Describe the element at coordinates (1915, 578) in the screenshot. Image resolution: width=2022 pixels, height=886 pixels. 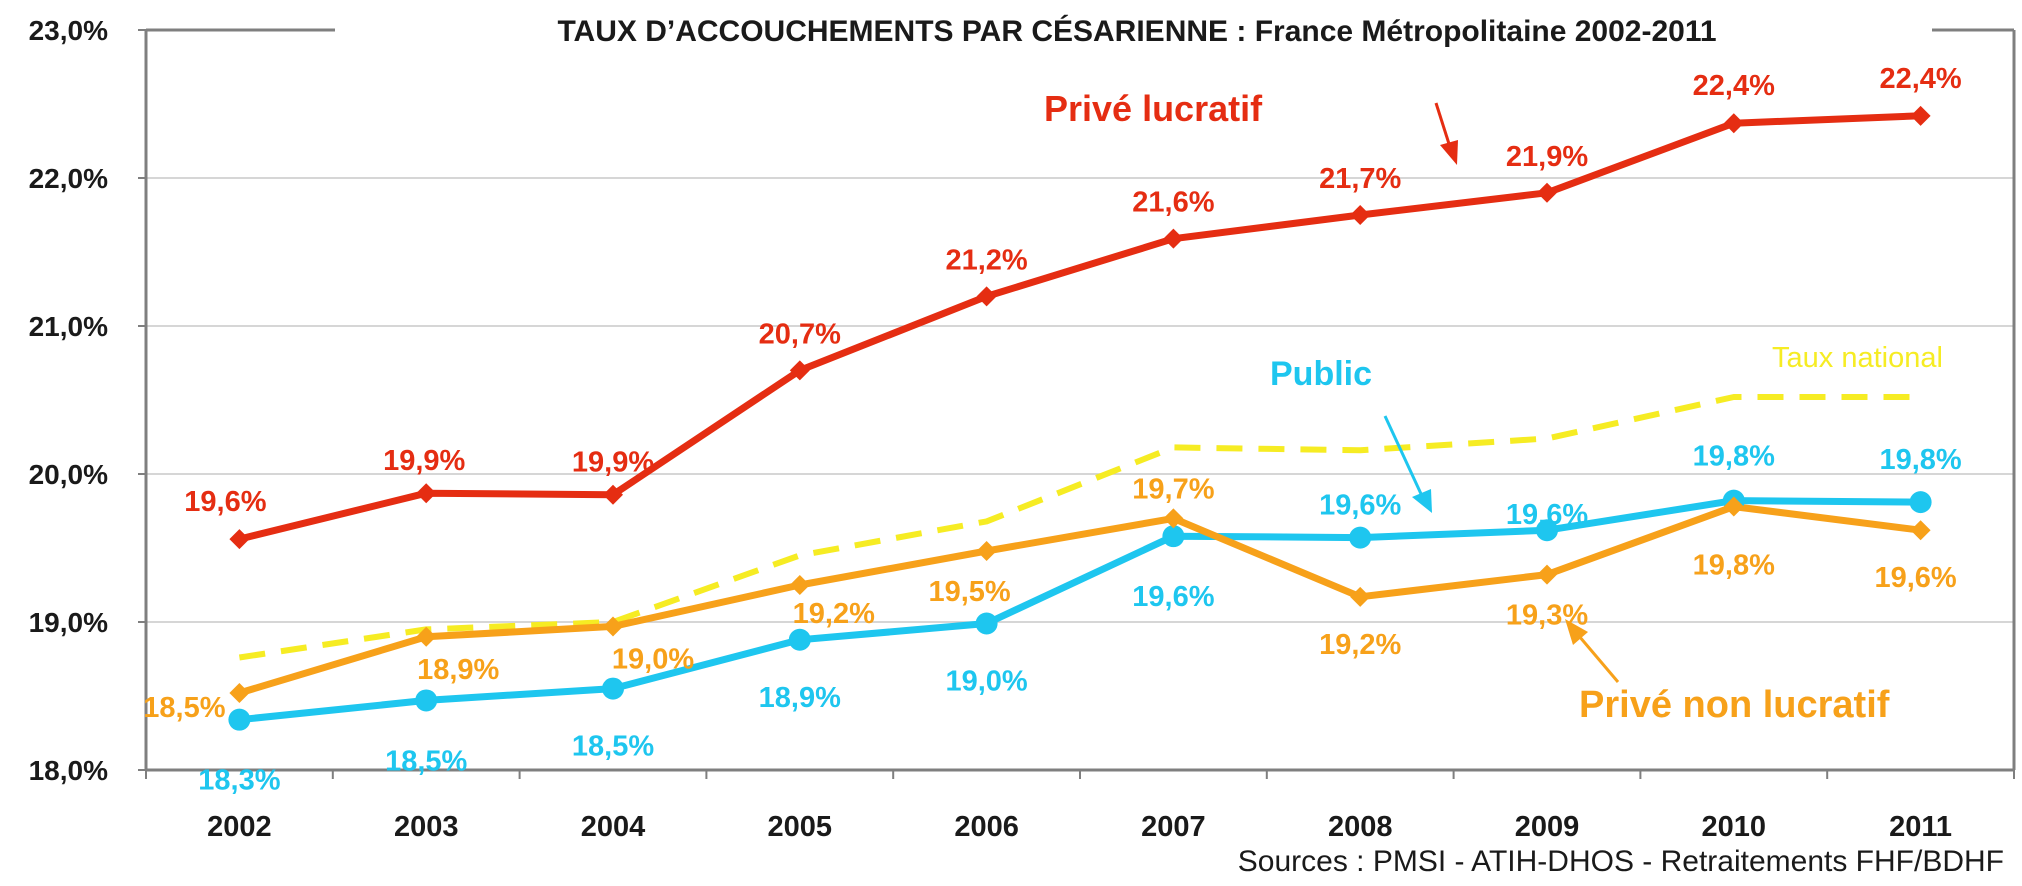
I see `data-label-prive-non-lucratif: 19,6%` at that location.